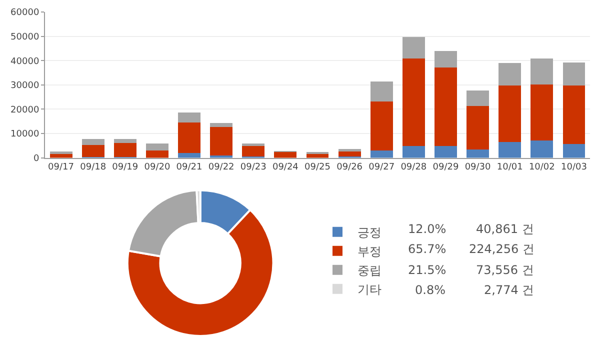 The width and height of the screenshot is (600, 350). Describe the element at coordinates (541, 167) in the screenshot. I see `x-tick-label: 10/02` at that location.